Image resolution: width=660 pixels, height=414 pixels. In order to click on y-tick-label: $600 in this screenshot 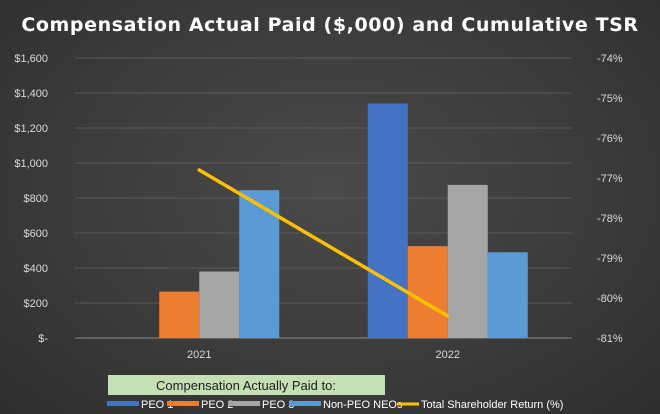, I will do `click(36, 234)`.